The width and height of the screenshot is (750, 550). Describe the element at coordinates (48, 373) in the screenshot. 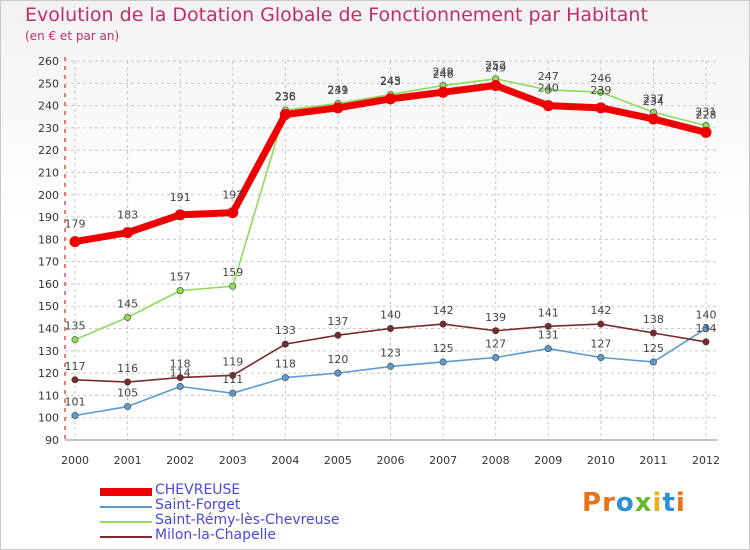

I see `y-tick-label: 120` at that location.